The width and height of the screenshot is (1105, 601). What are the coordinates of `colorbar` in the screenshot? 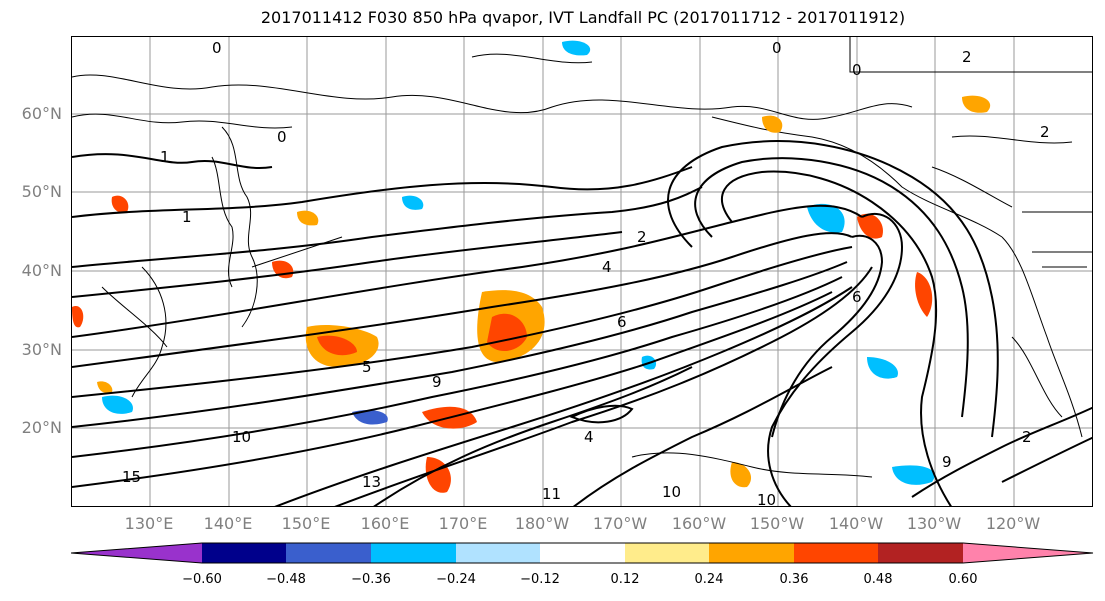 It's located at (582, 553).